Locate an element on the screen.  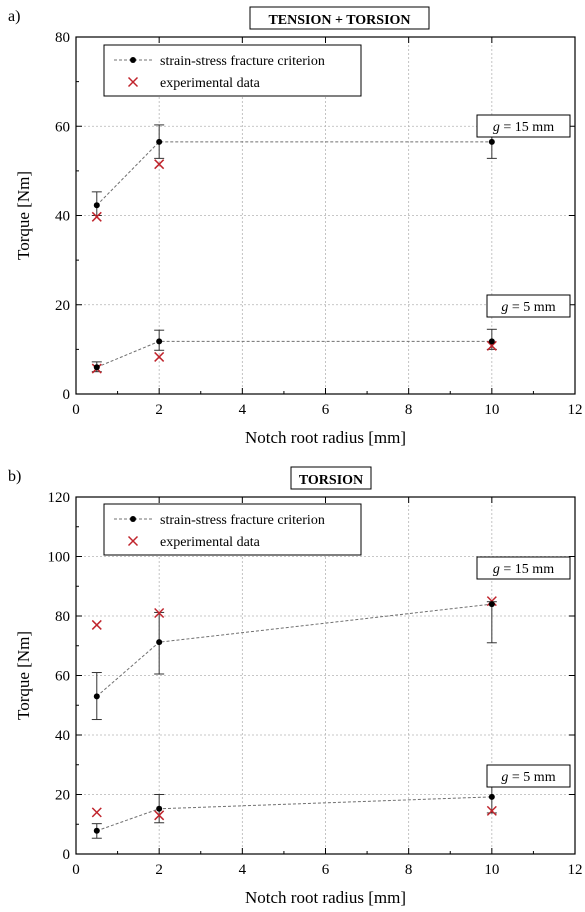
chart-b-xtick-label-12: 12 is located at coordinates (575, 870).